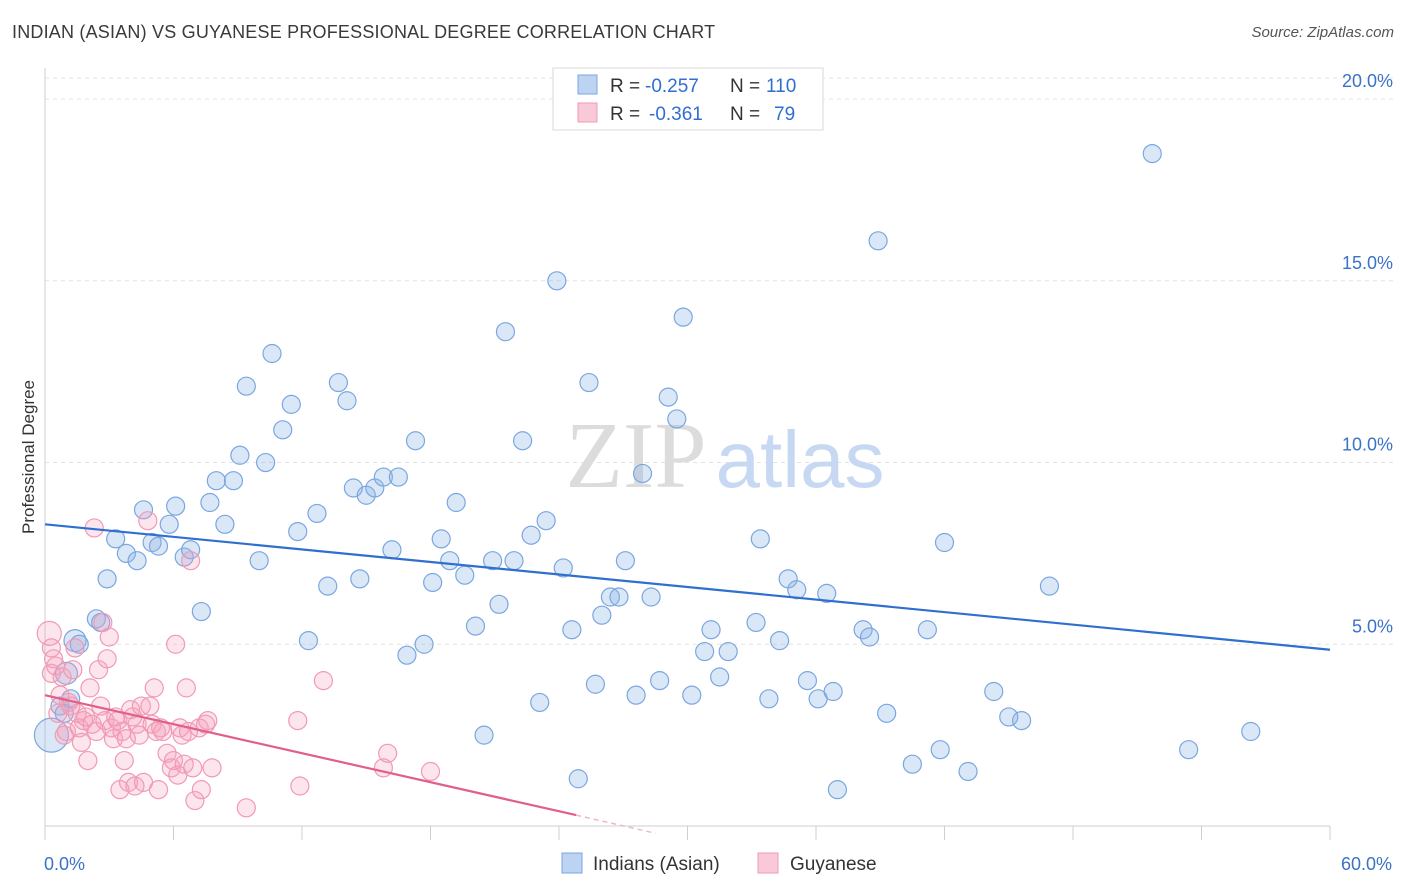 This screenshot has height=892, width=1406. What do you see at coordinates (572, 863) in the screenshot?
I see `bottom-legend-swatch-indians` at bounding box center [572, 863].